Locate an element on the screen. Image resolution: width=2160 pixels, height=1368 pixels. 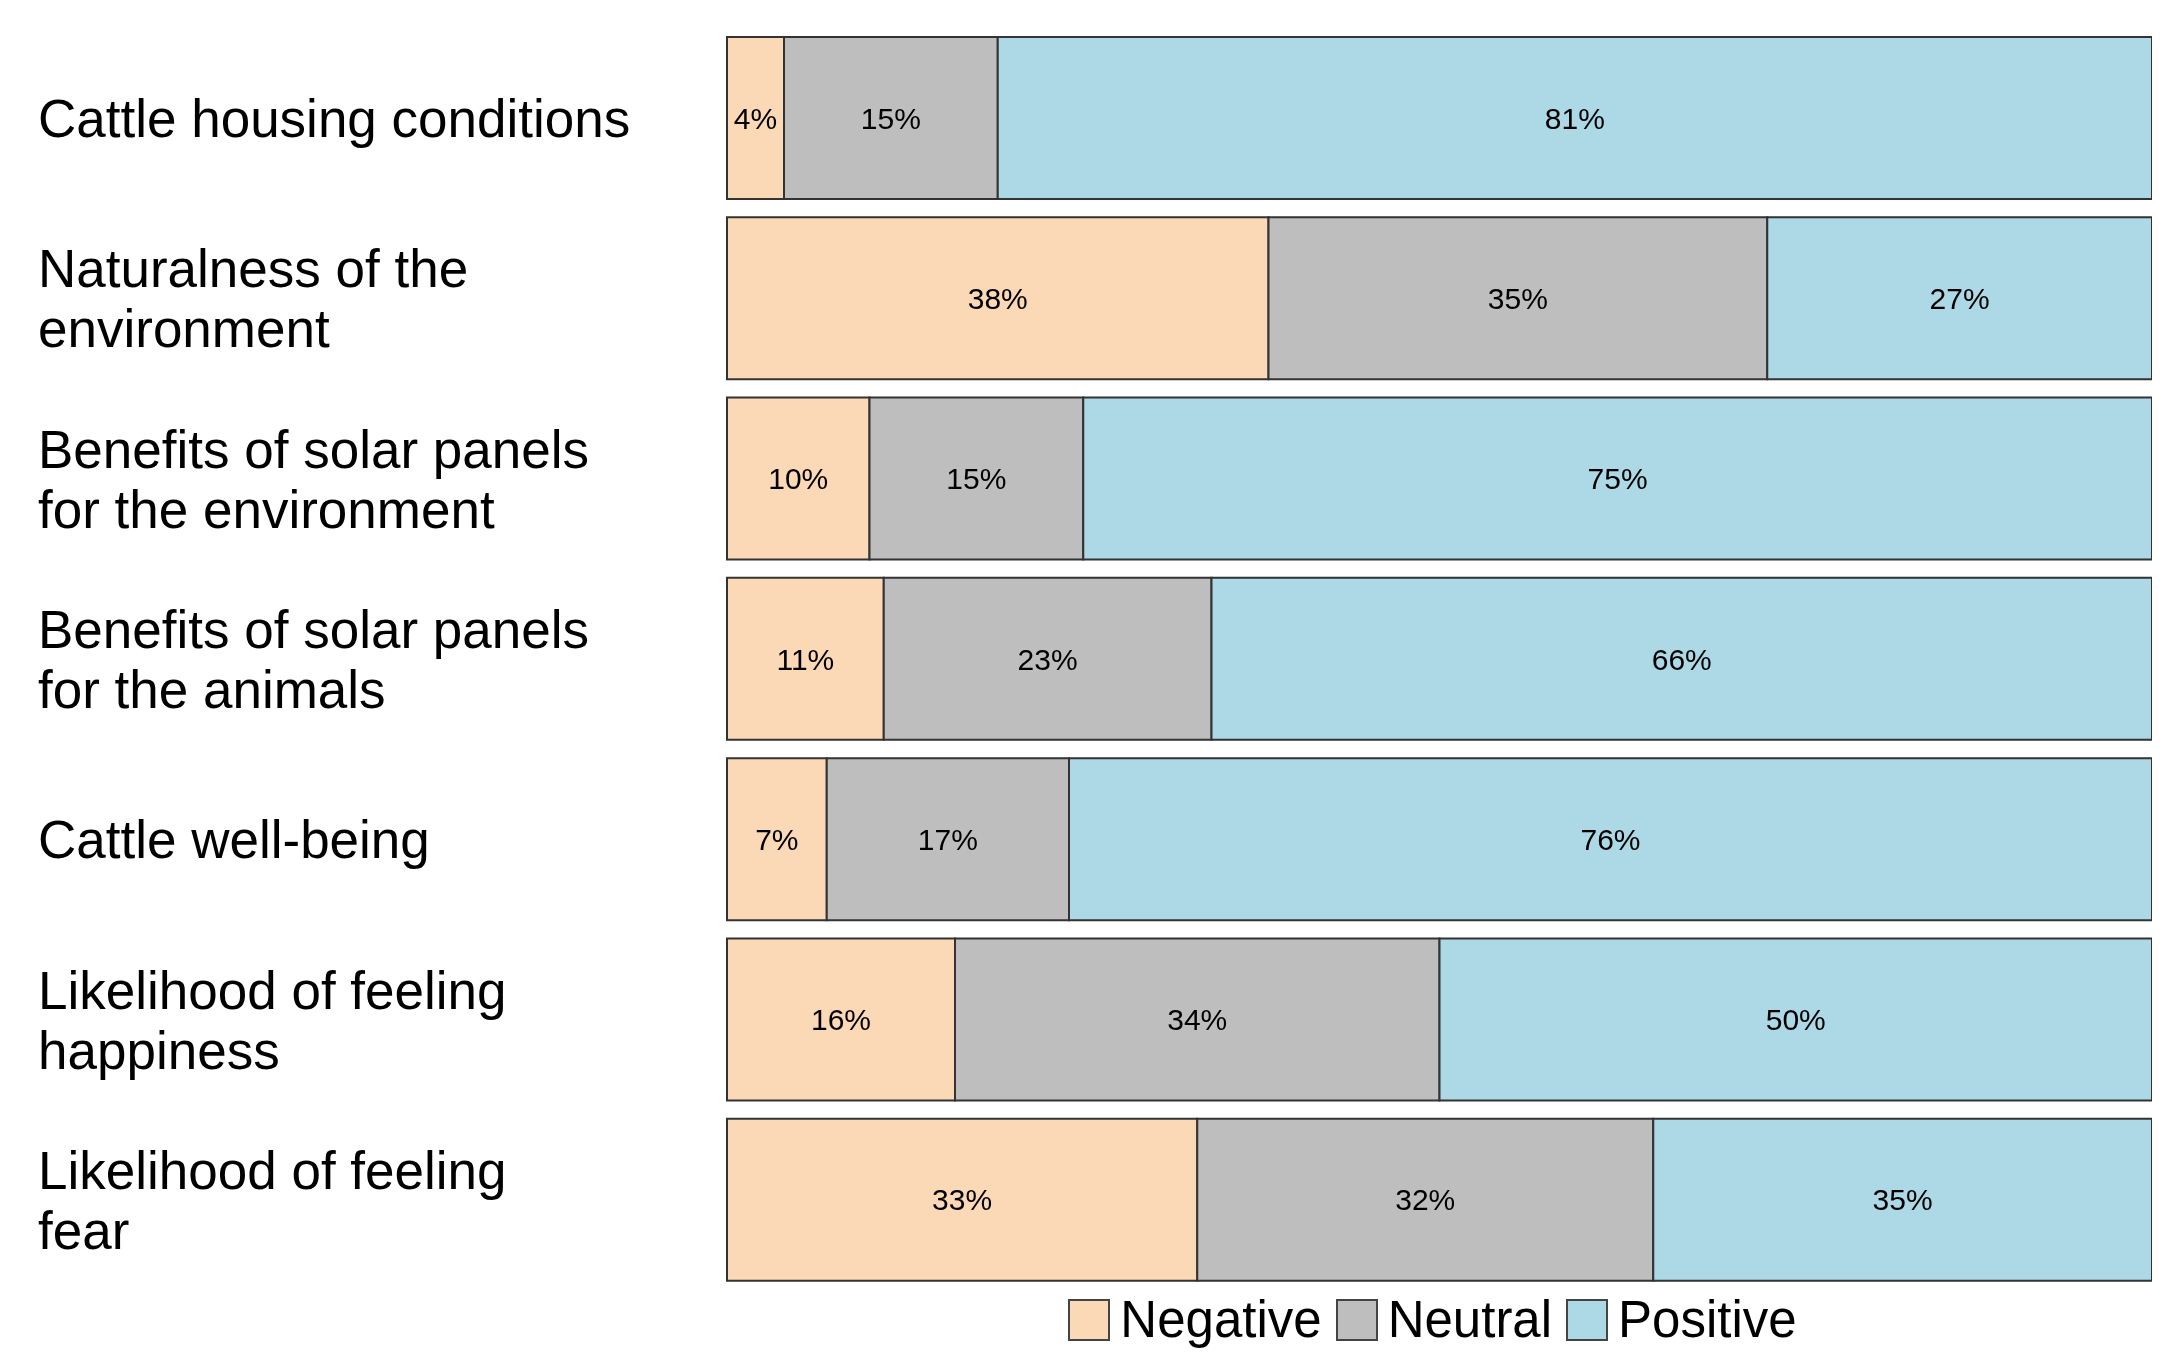
data-label: 76% is located at coordinates (1610, 839).